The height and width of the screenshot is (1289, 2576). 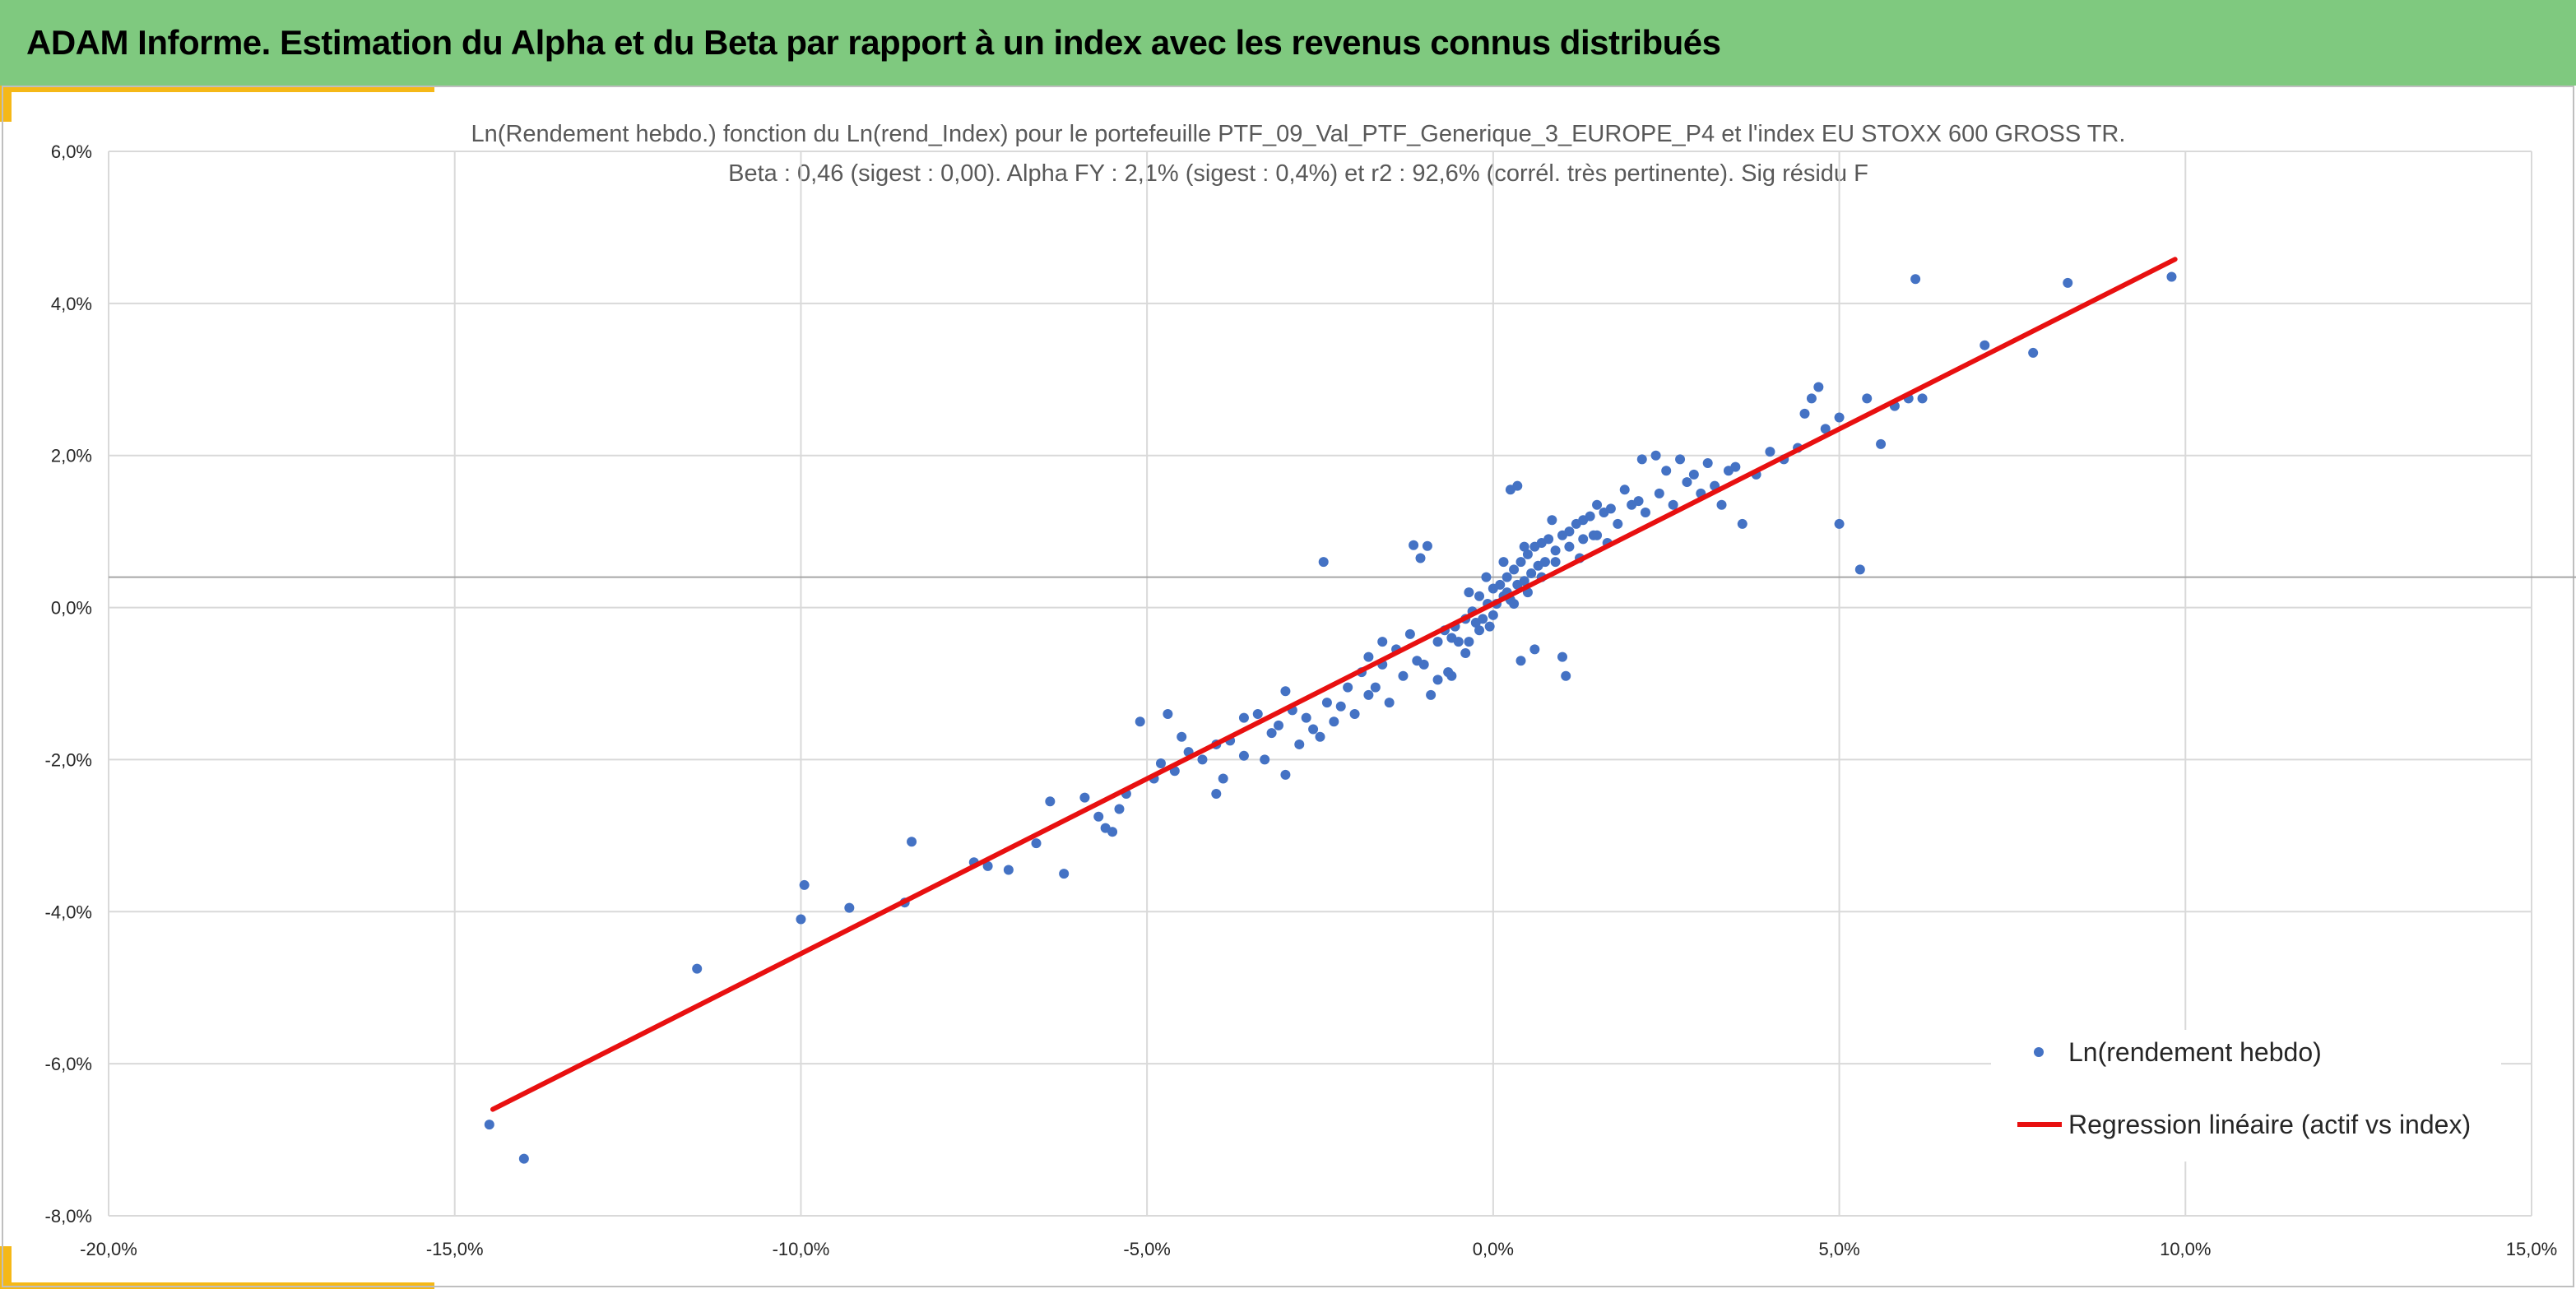 I want to click on y-tick-label: 4,0%, so click(x=71, y=304).